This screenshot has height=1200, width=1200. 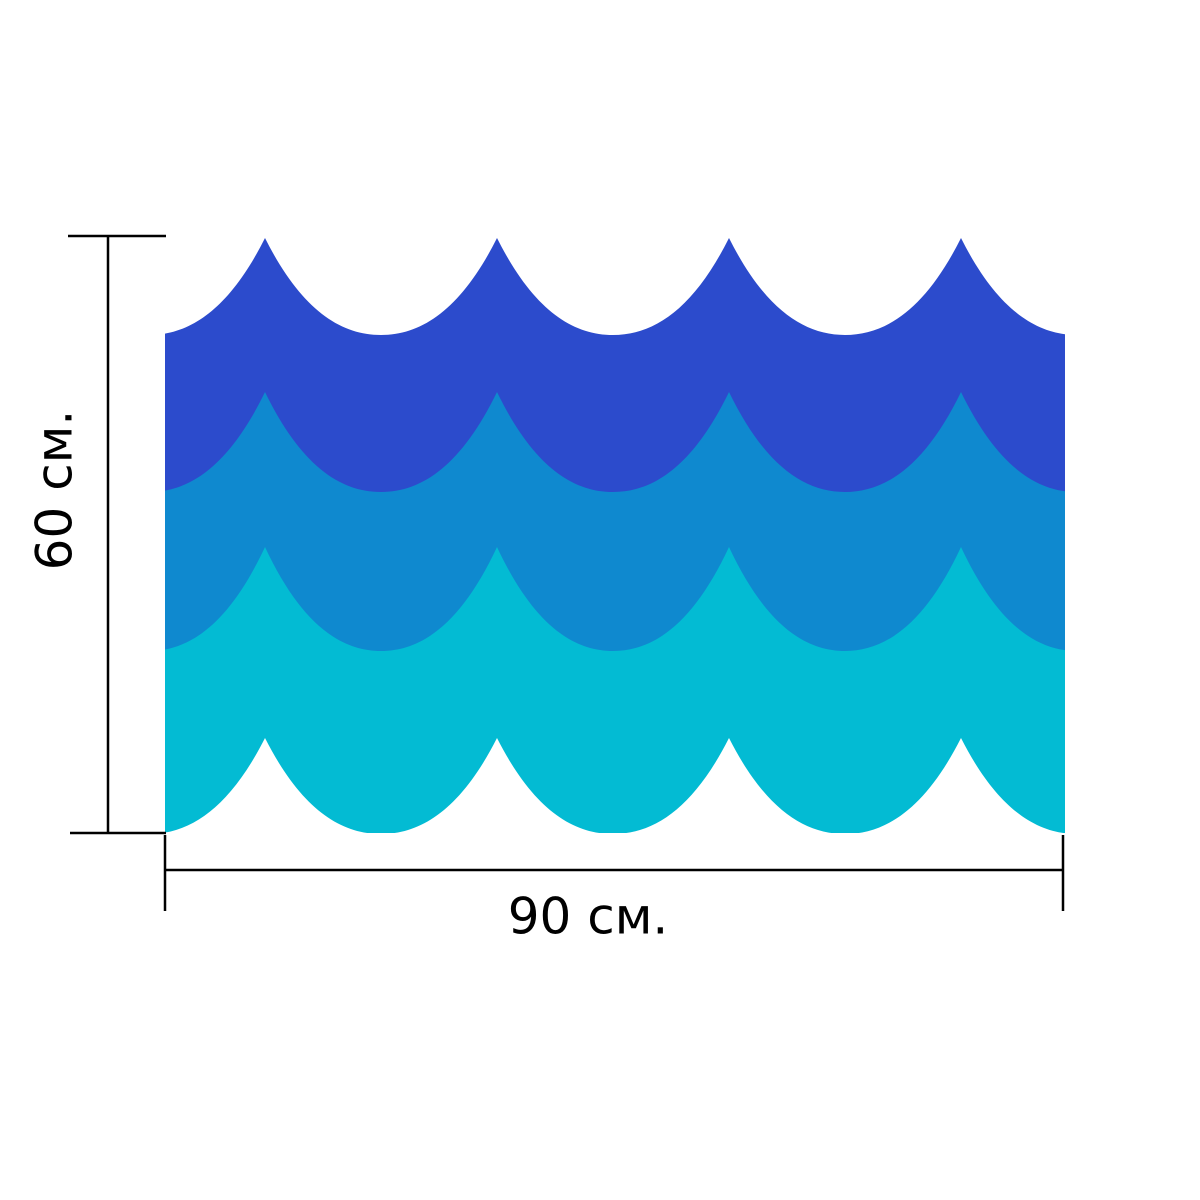 What do you see at coordinates (96, 534) in the screenshot?
I see `height-dimension: 60 см.` at bounding box center [96, 534].